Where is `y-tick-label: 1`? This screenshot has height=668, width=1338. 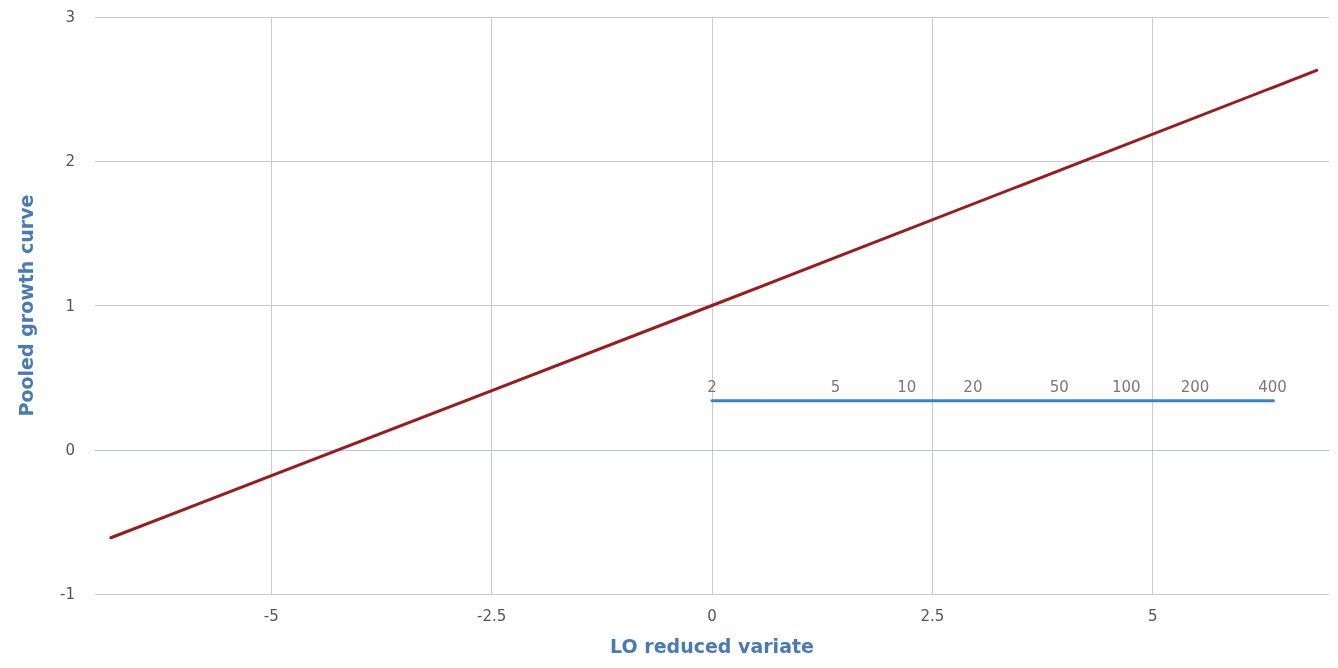
y-tick-label: 1 is located at coordinates (70, 305).